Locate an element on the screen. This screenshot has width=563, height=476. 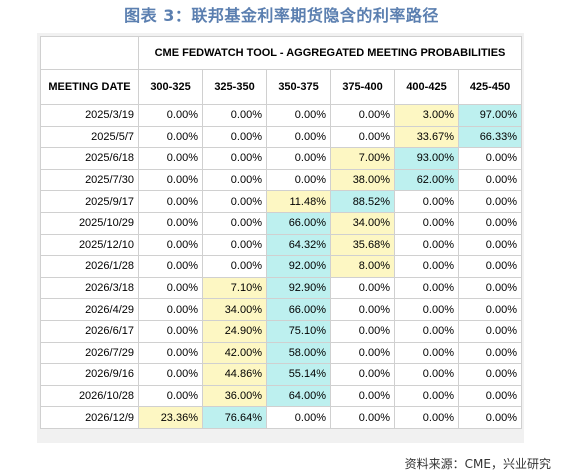
meeting-date-cell: 2026/10/28 is located at coordinates (89, 396).